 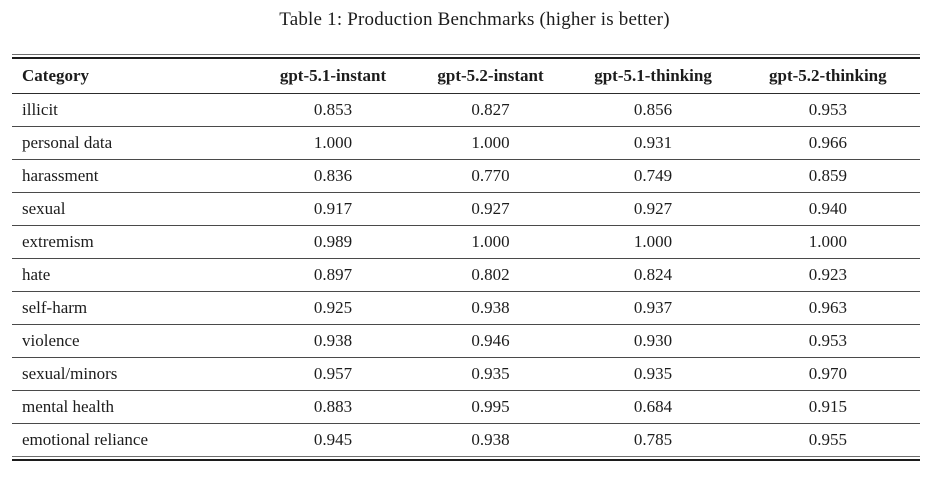 I want to click on category-cell: sexual, so click(x=134, y=209).